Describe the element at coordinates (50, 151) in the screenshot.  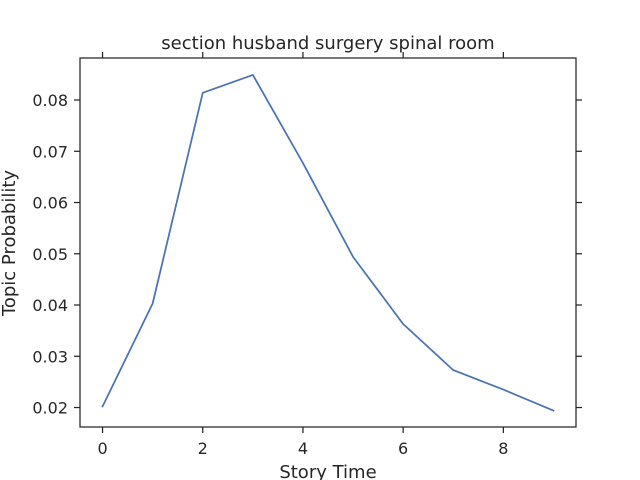
I see `y-tick-label: 0.07` at that location.